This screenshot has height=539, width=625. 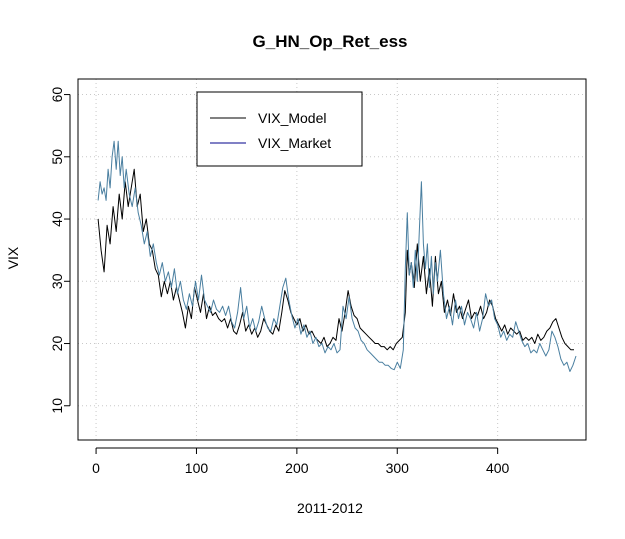 What do you see at coordinates (57, 344) in the screenshot?
I see `y-tick-label: 20` at bounding box center [57, 344].